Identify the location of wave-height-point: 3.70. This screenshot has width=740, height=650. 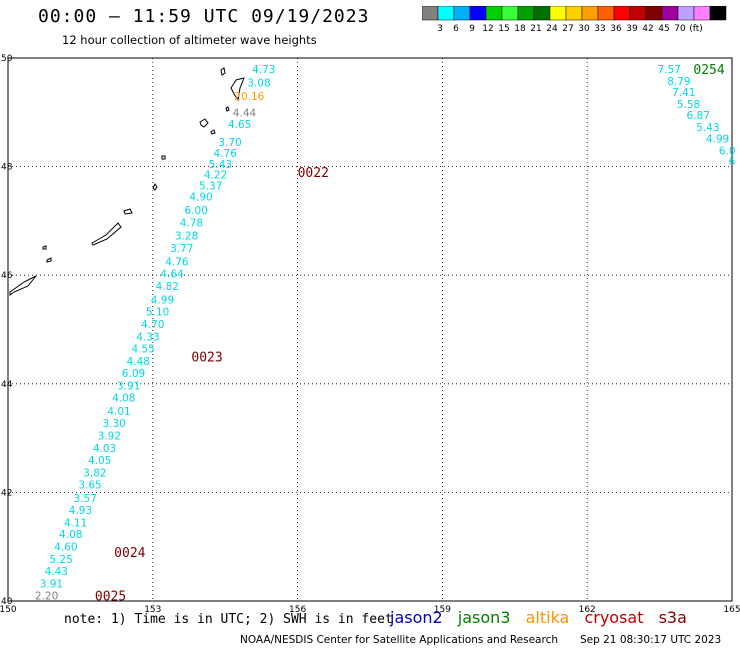
(229, 143).